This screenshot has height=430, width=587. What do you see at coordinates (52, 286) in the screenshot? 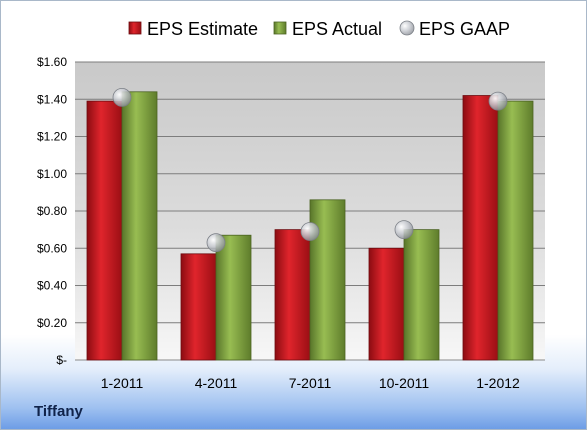
I see `y-tick-label: $0.40` at bounding box center [52, 286].